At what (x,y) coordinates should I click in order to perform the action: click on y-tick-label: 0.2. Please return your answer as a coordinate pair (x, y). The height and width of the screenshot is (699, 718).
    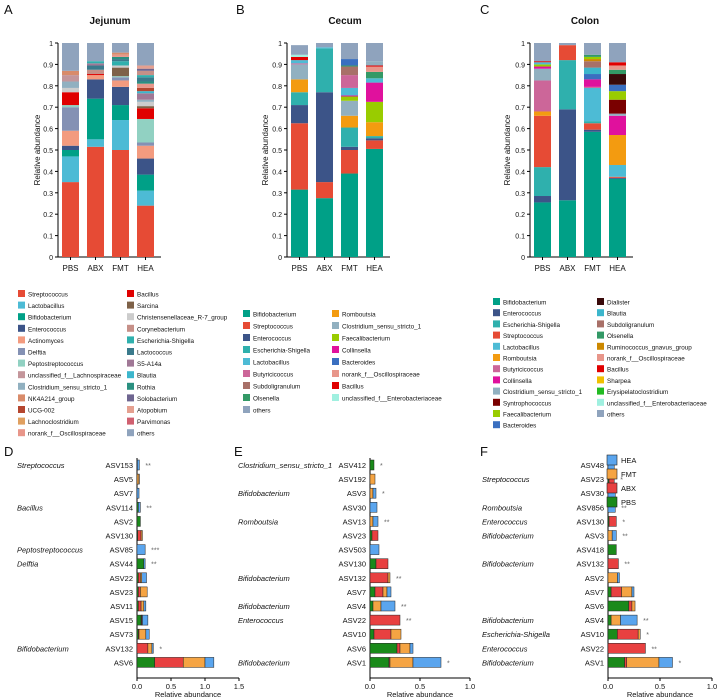
    Looking at the image, I should click on (277, 215).